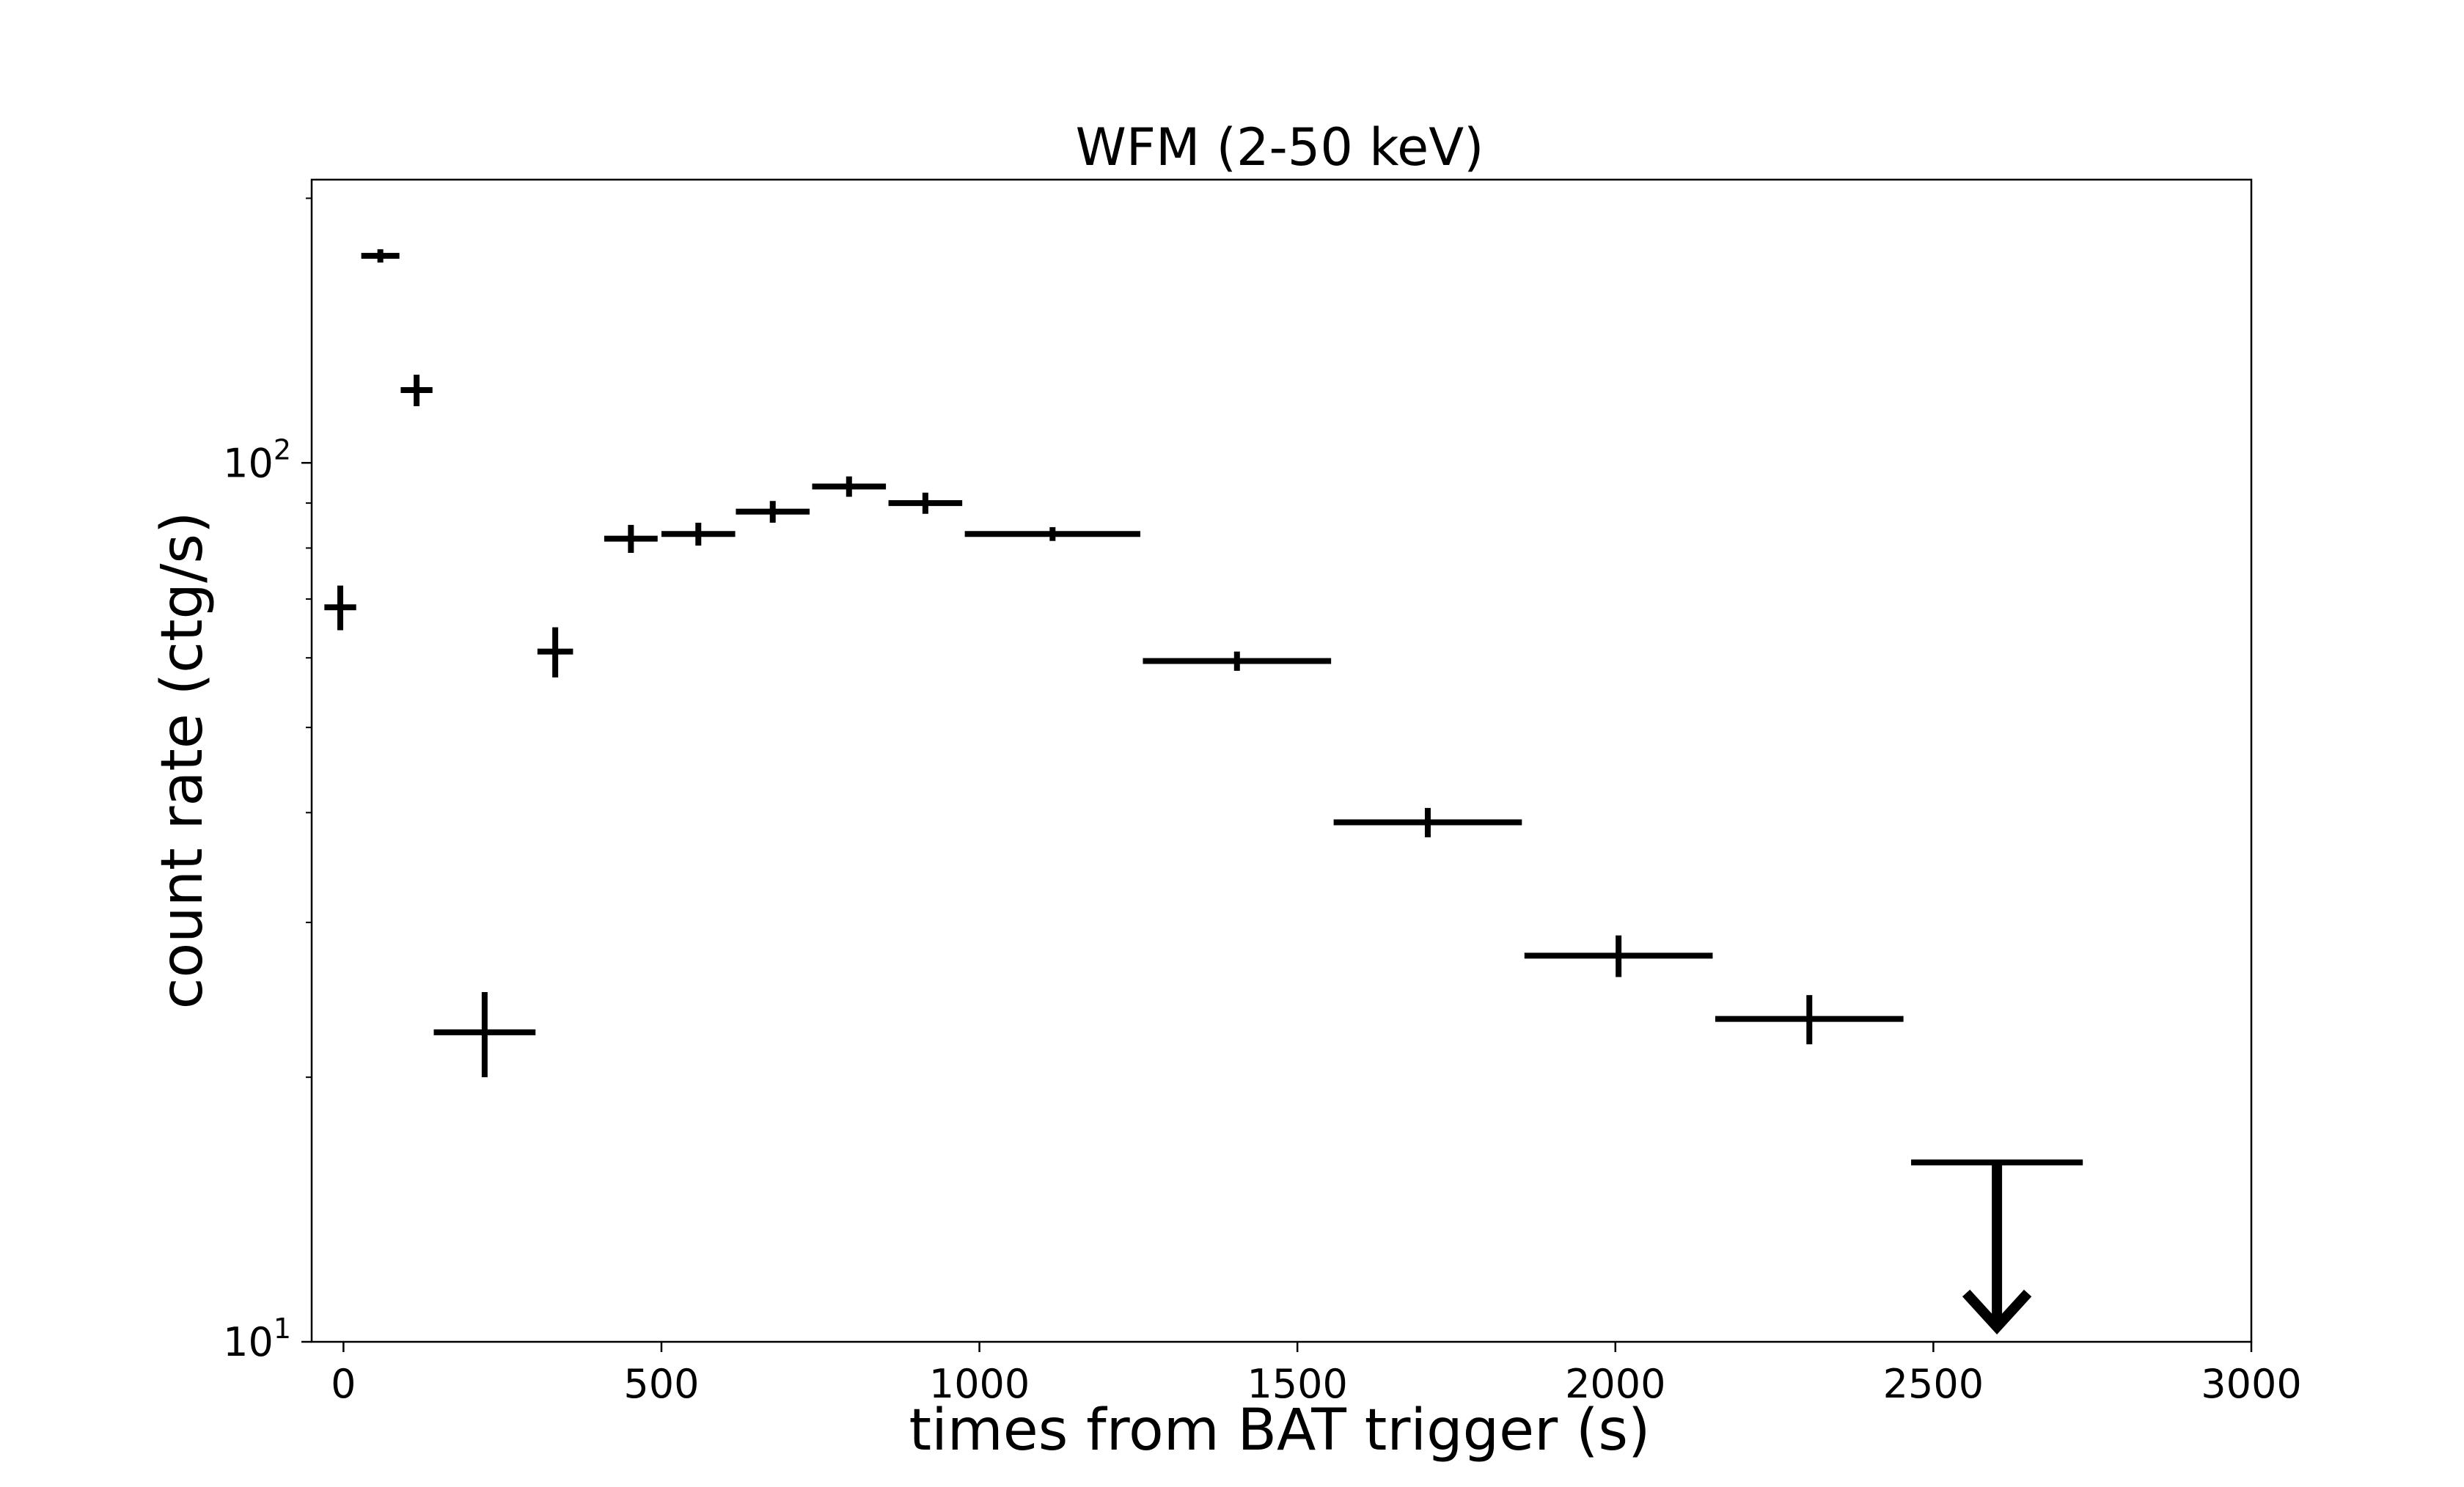  I want to click on x-tick-label: 0, so click(343, 1384).